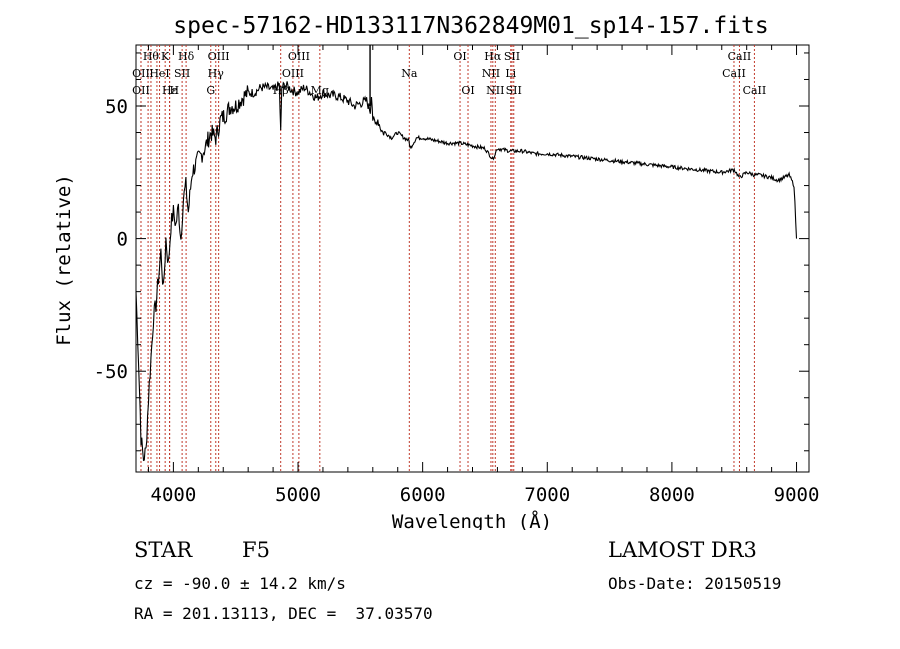  What do you see at coordinates (682, 550) in the screenshot?
I see `survey-release: LAMOST DR3` at bounding box center [682, 550].